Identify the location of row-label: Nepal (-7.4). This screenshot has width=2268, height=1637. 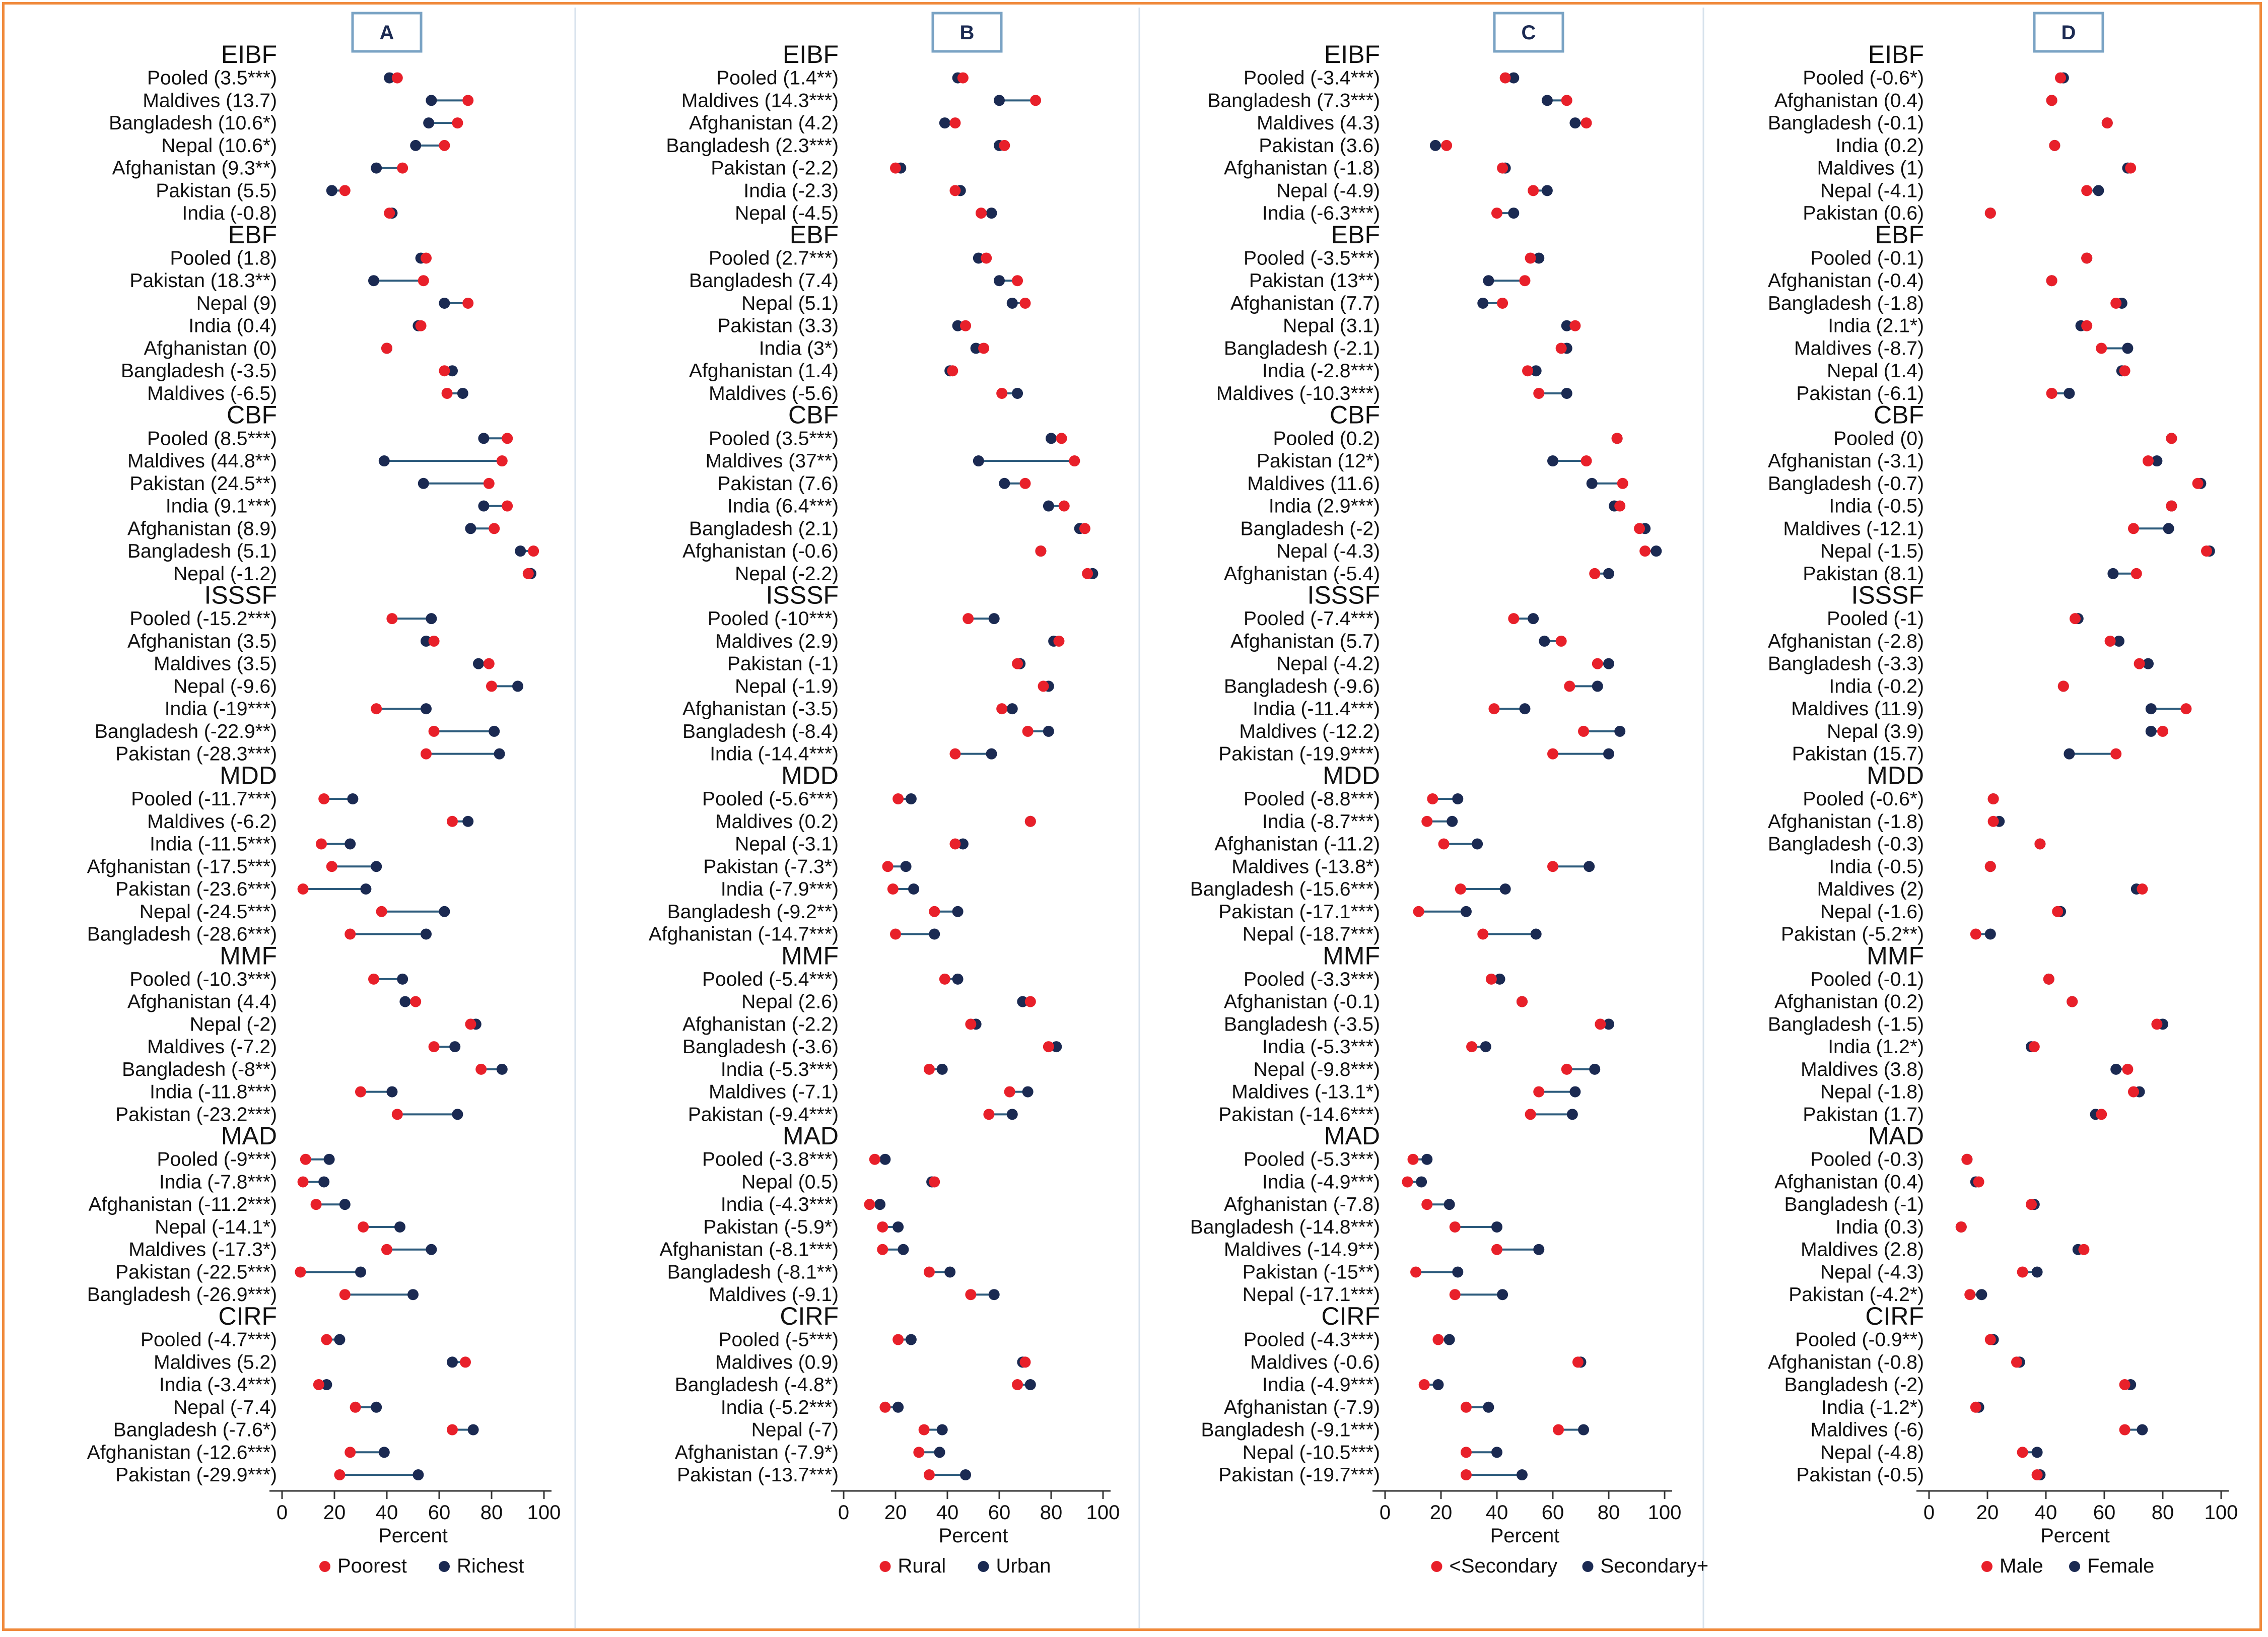
(225, 1407).